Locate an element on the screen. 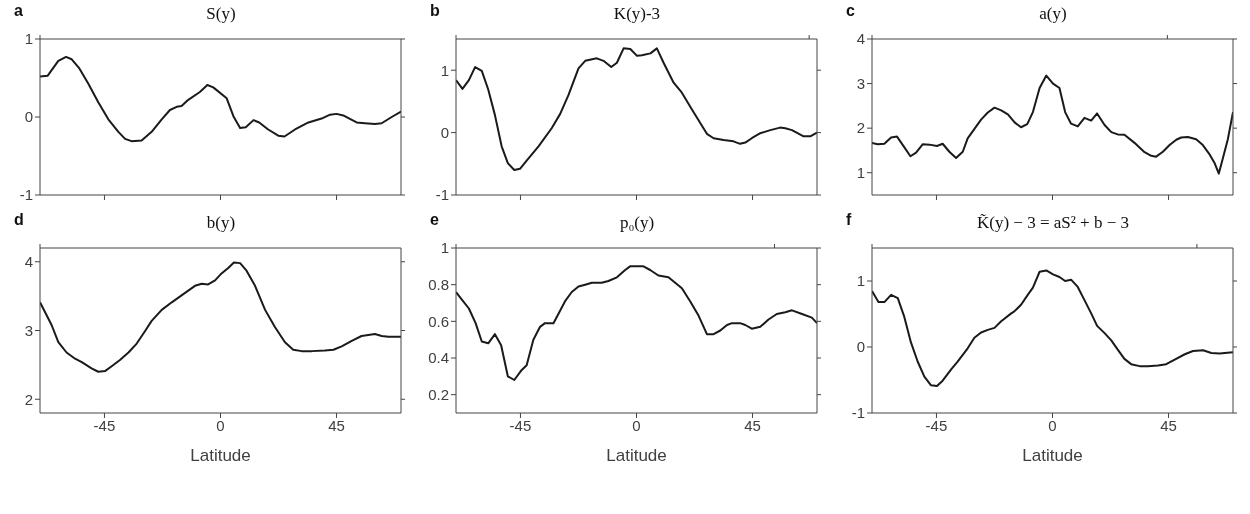 The image size is (1250, 514). text: f is located at coordinates (849, 220).